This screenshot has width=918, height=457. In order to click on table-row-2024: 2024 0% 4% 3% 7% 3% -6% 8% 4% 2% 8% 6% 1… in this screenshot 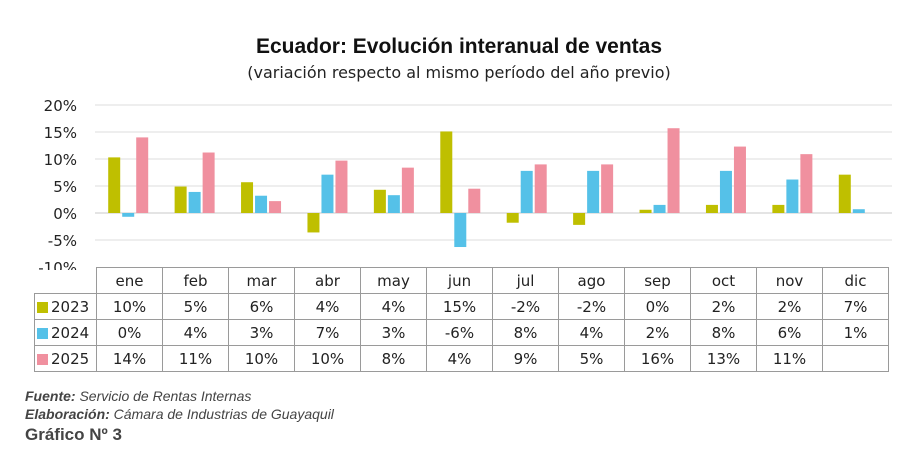, I will do `click(461, 332)`.